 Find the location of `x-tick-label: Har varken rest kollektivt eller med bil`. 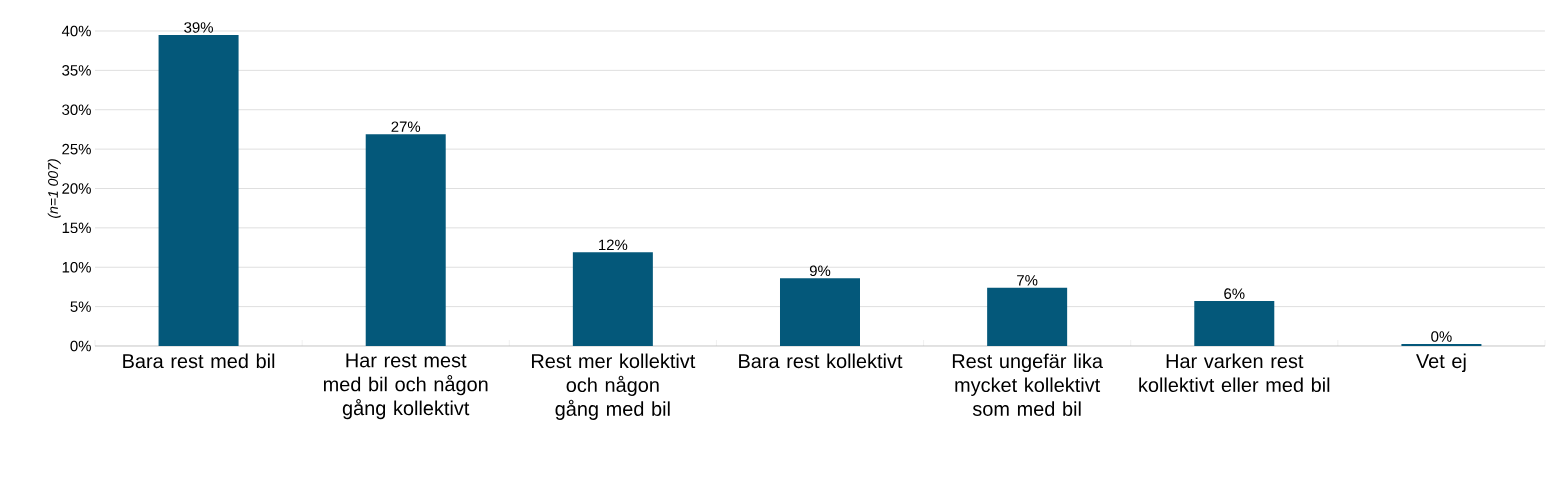

x-tick-label: Har varken rest kollektivt eller med bil is located at coordinates (1234, 373).